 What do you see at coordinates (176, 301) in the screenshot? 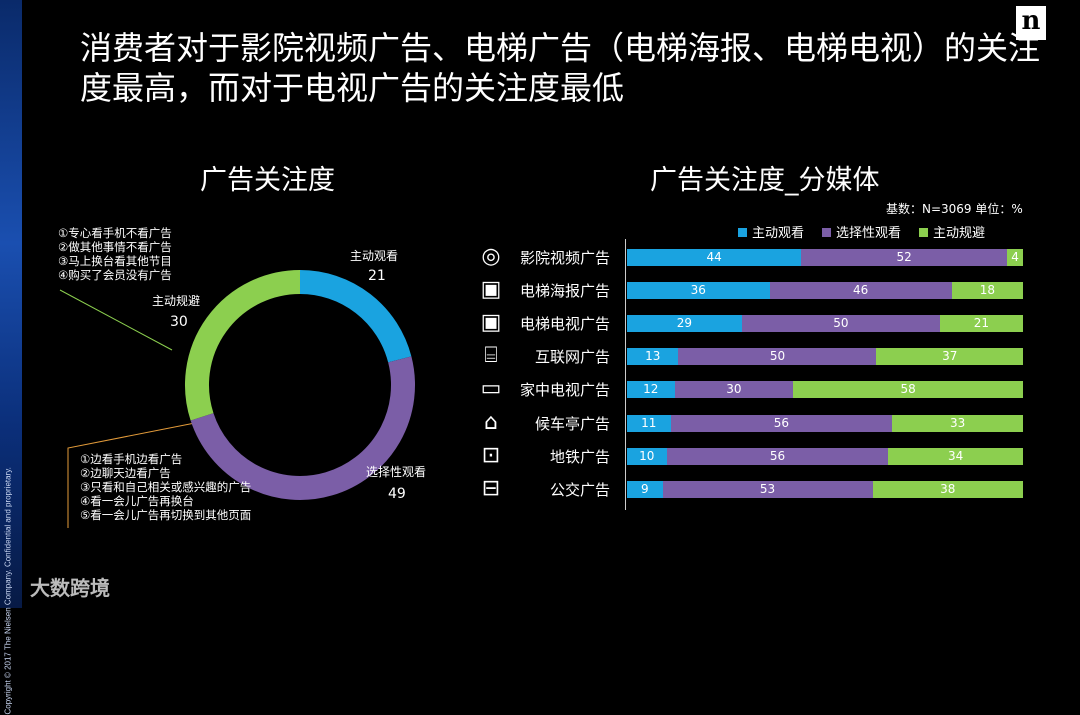
I see `donut-label-active-avoid: 主动规避` at bounding box center [176, 301].